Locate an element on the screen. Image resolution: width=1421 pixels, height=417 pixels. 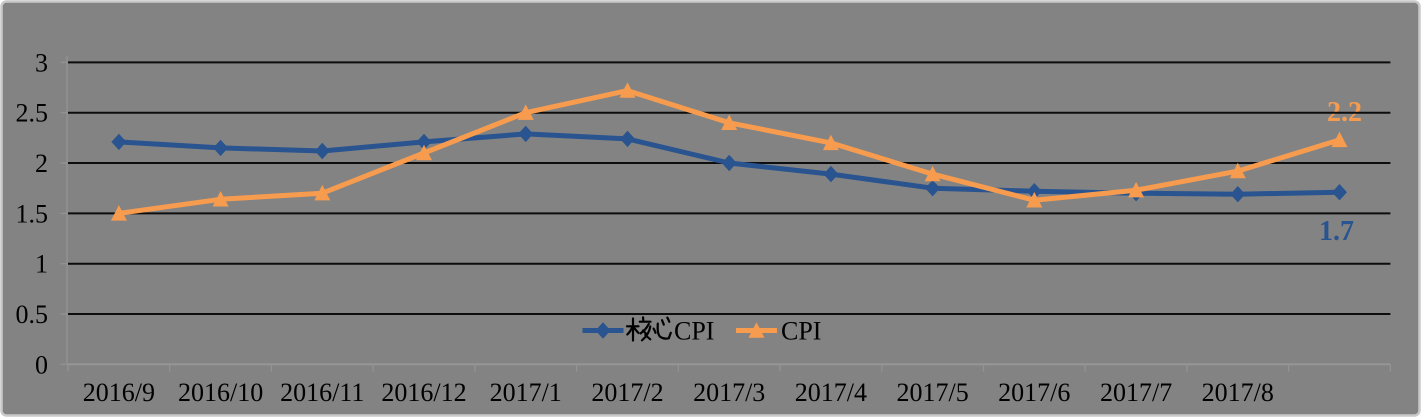
svg-text: 2017/6 is located at coordinates (1034, 392).